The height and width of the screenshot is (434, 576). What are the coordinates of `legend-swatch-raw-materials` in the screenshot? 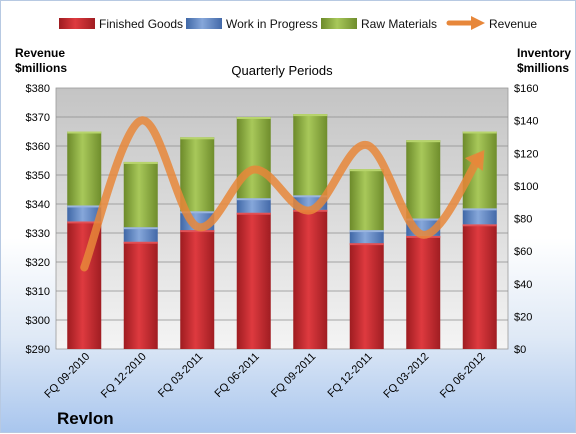 It's located at (339, 23).